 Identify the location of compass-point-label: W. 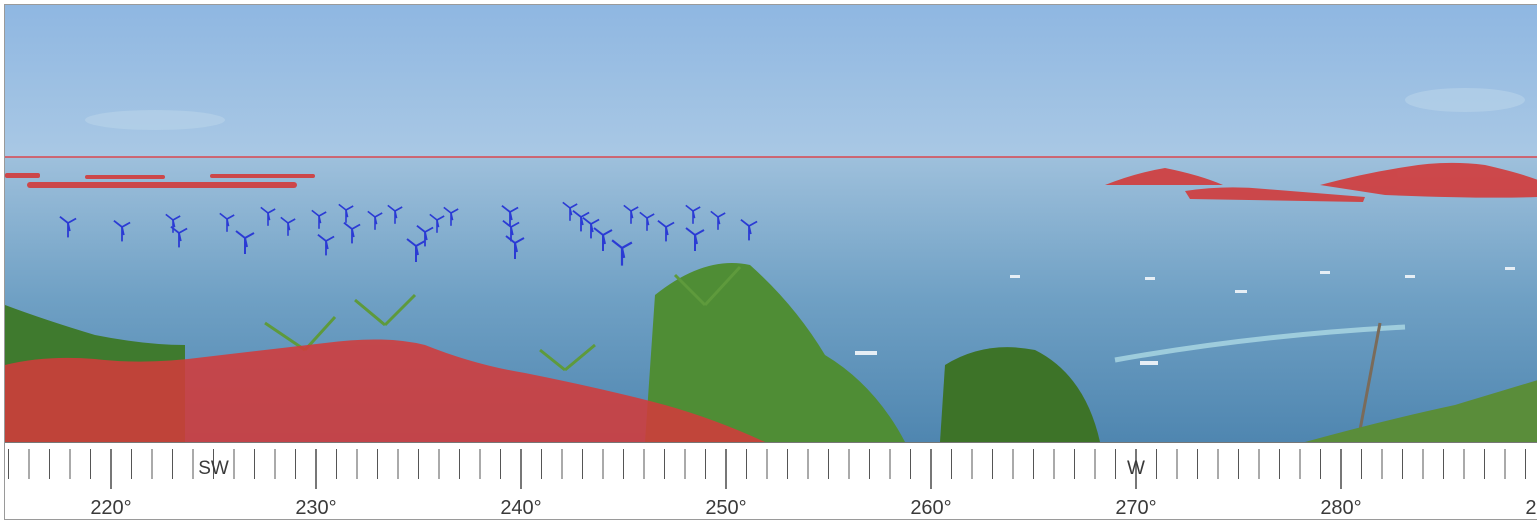
(1136, 468).